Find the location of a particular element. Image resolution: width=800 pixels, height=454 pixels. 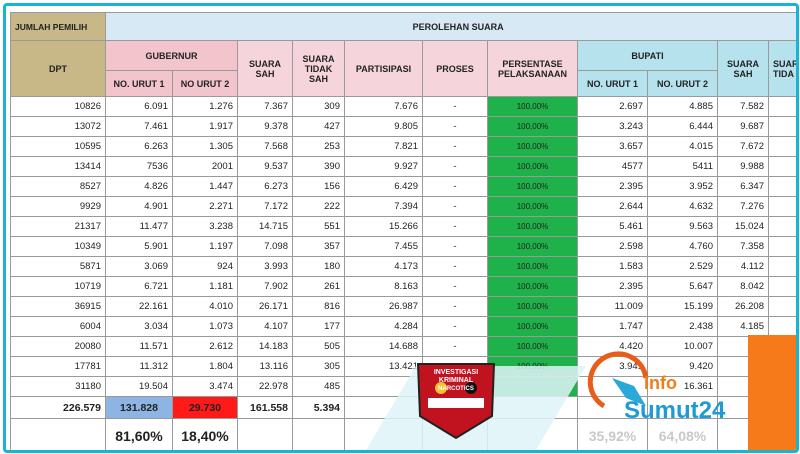

badge-text: INVESTIGASI is located at coordinates (456, 372).